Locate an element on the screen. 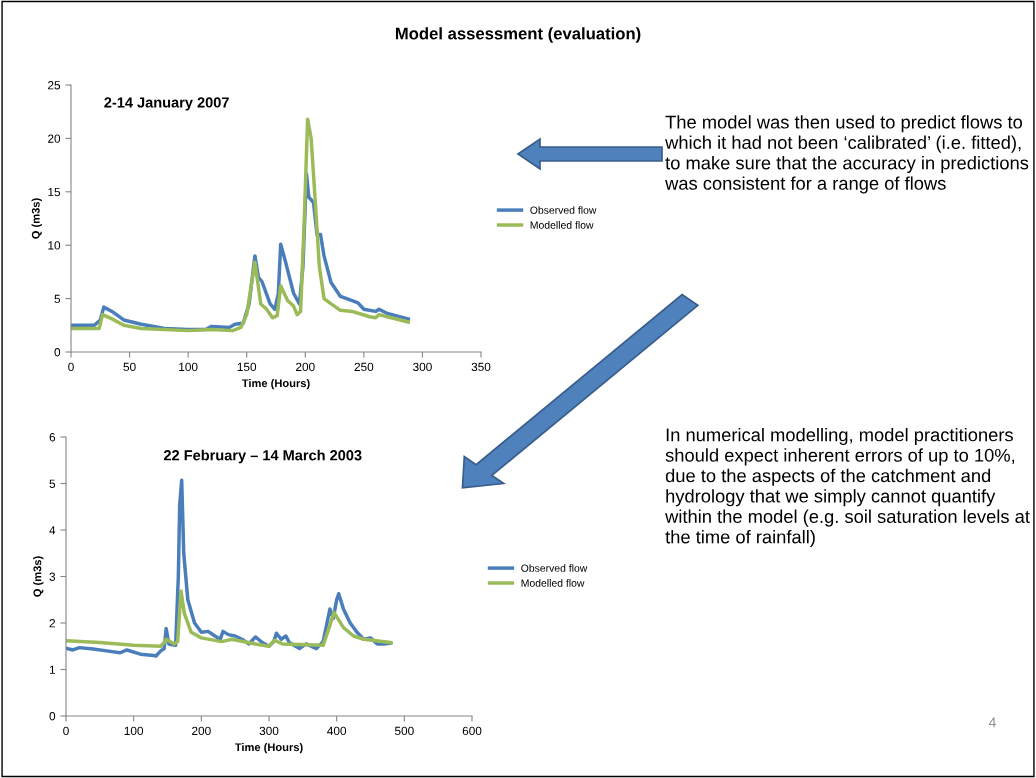  y-tick-label: 1 is located at coordinates (52, 669).